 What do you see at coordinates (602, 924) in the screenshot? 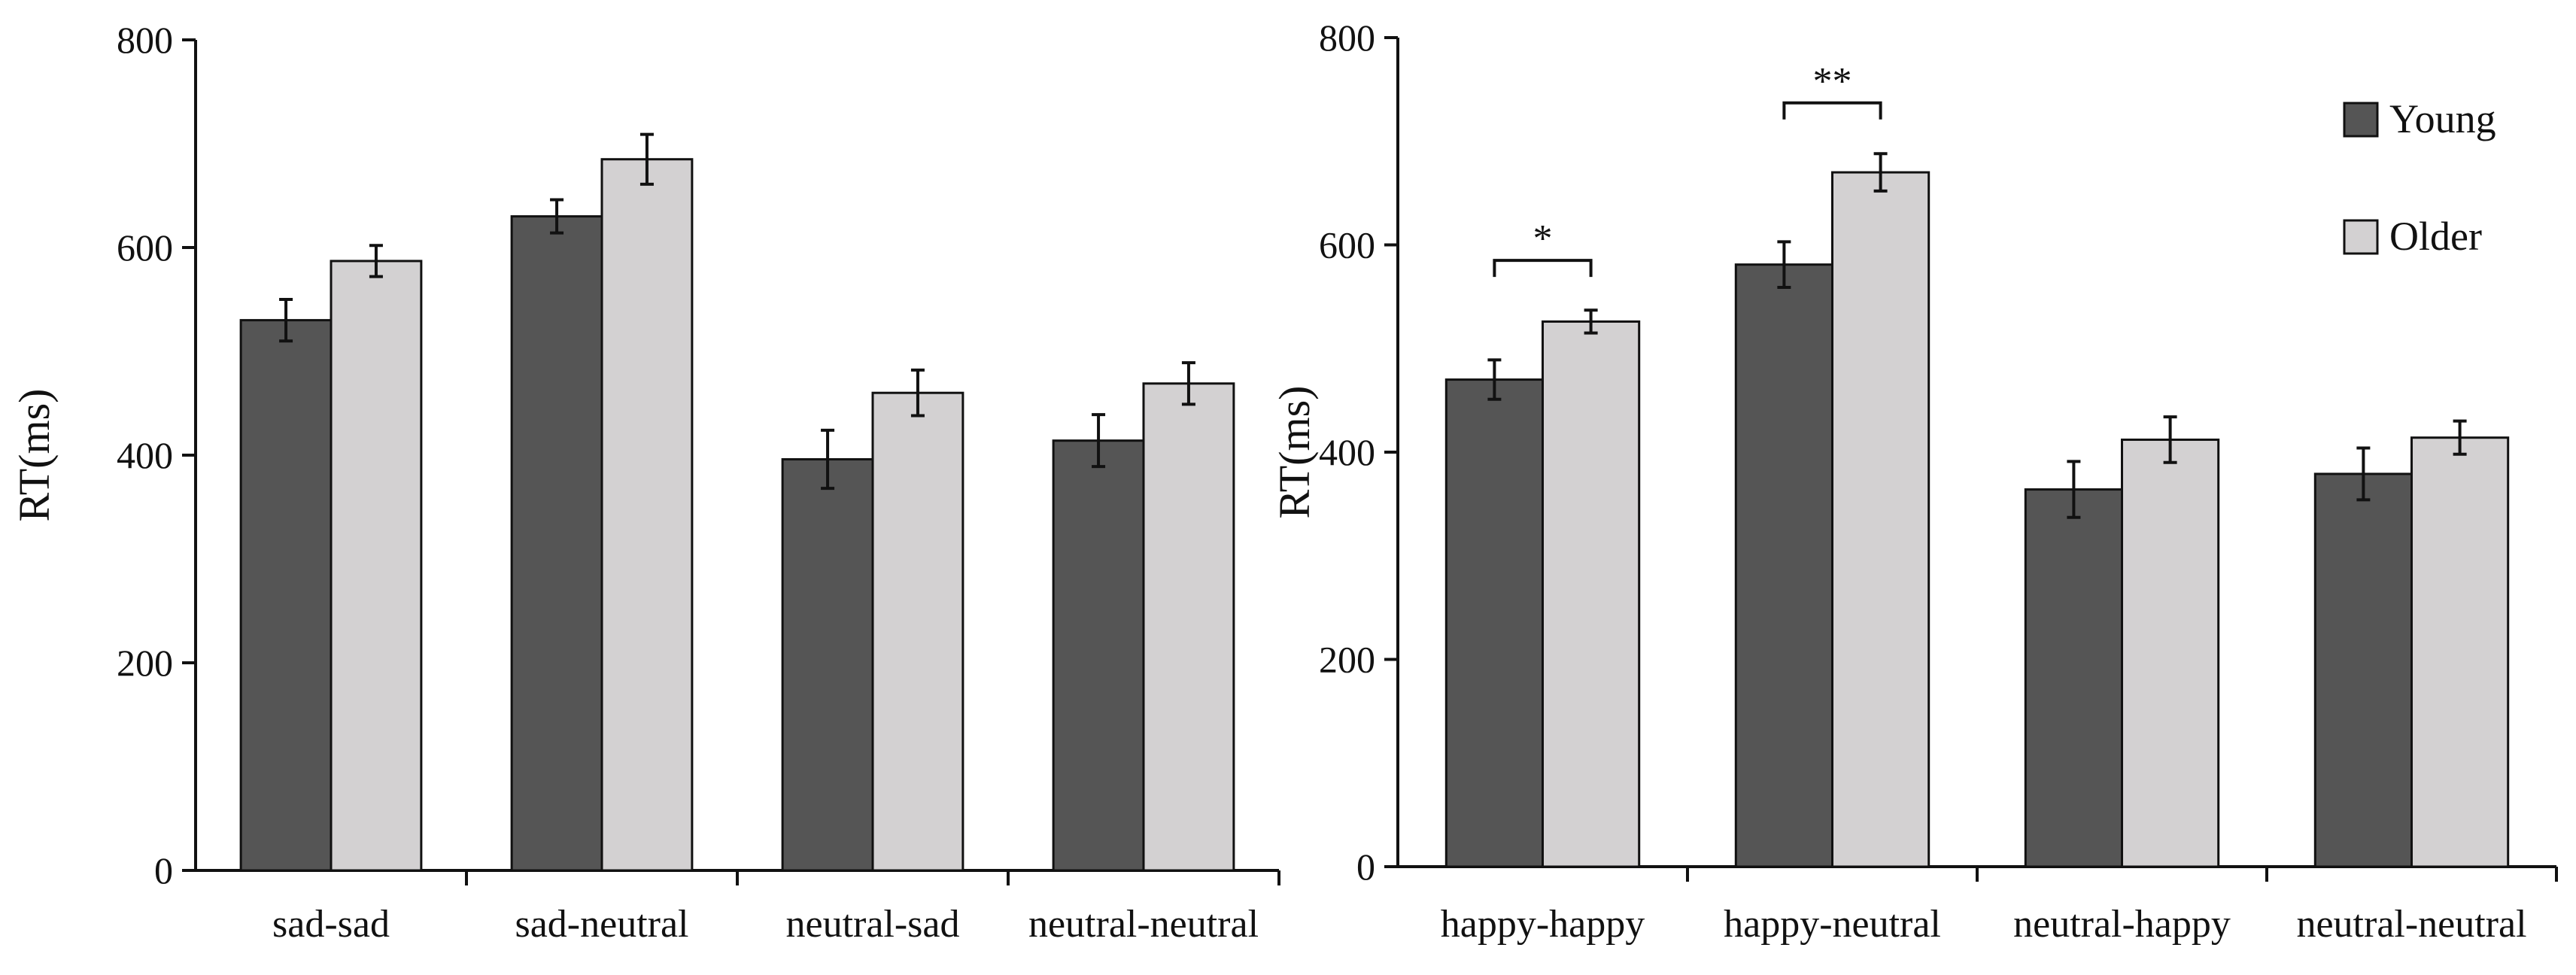
I see `category-label: sad-neutral` at bounding box center [602, 924].